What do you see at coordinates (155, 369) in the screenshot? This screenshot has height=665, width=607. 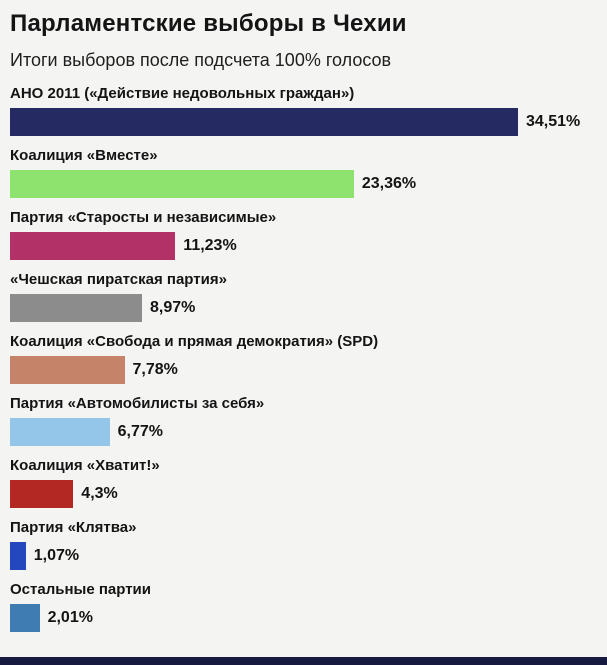 I see `bar-value: 7,78%` at bounding box center [155, 369].